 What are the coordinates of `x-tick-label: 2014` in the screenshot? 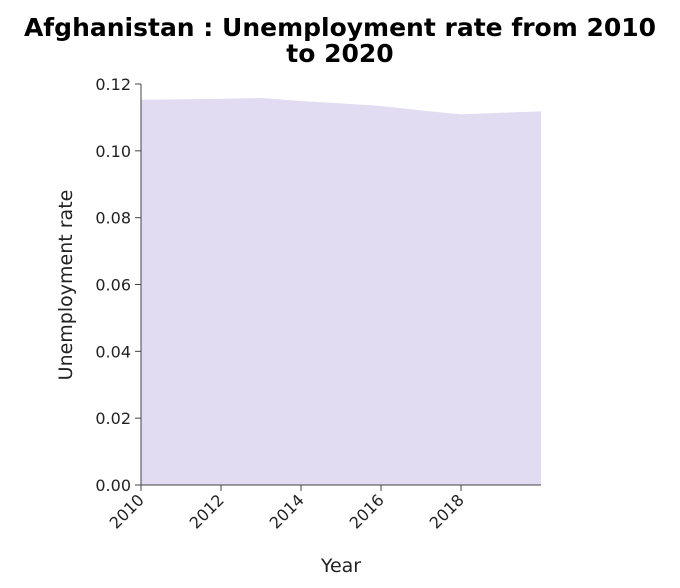 It's located at (287, 511).